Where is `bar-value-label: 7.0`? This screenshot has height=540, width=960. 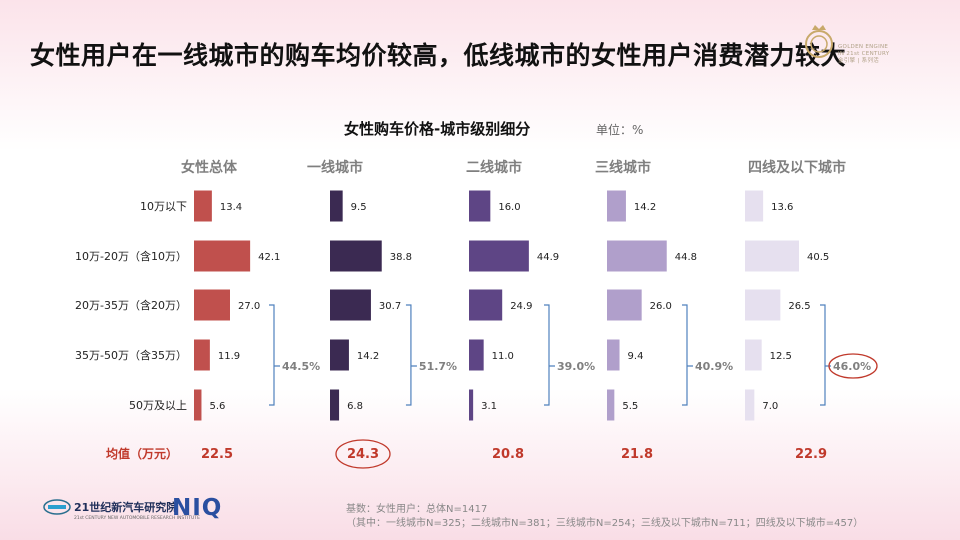 bar-value-label: 7.0 is located at coordinates (770, 406).